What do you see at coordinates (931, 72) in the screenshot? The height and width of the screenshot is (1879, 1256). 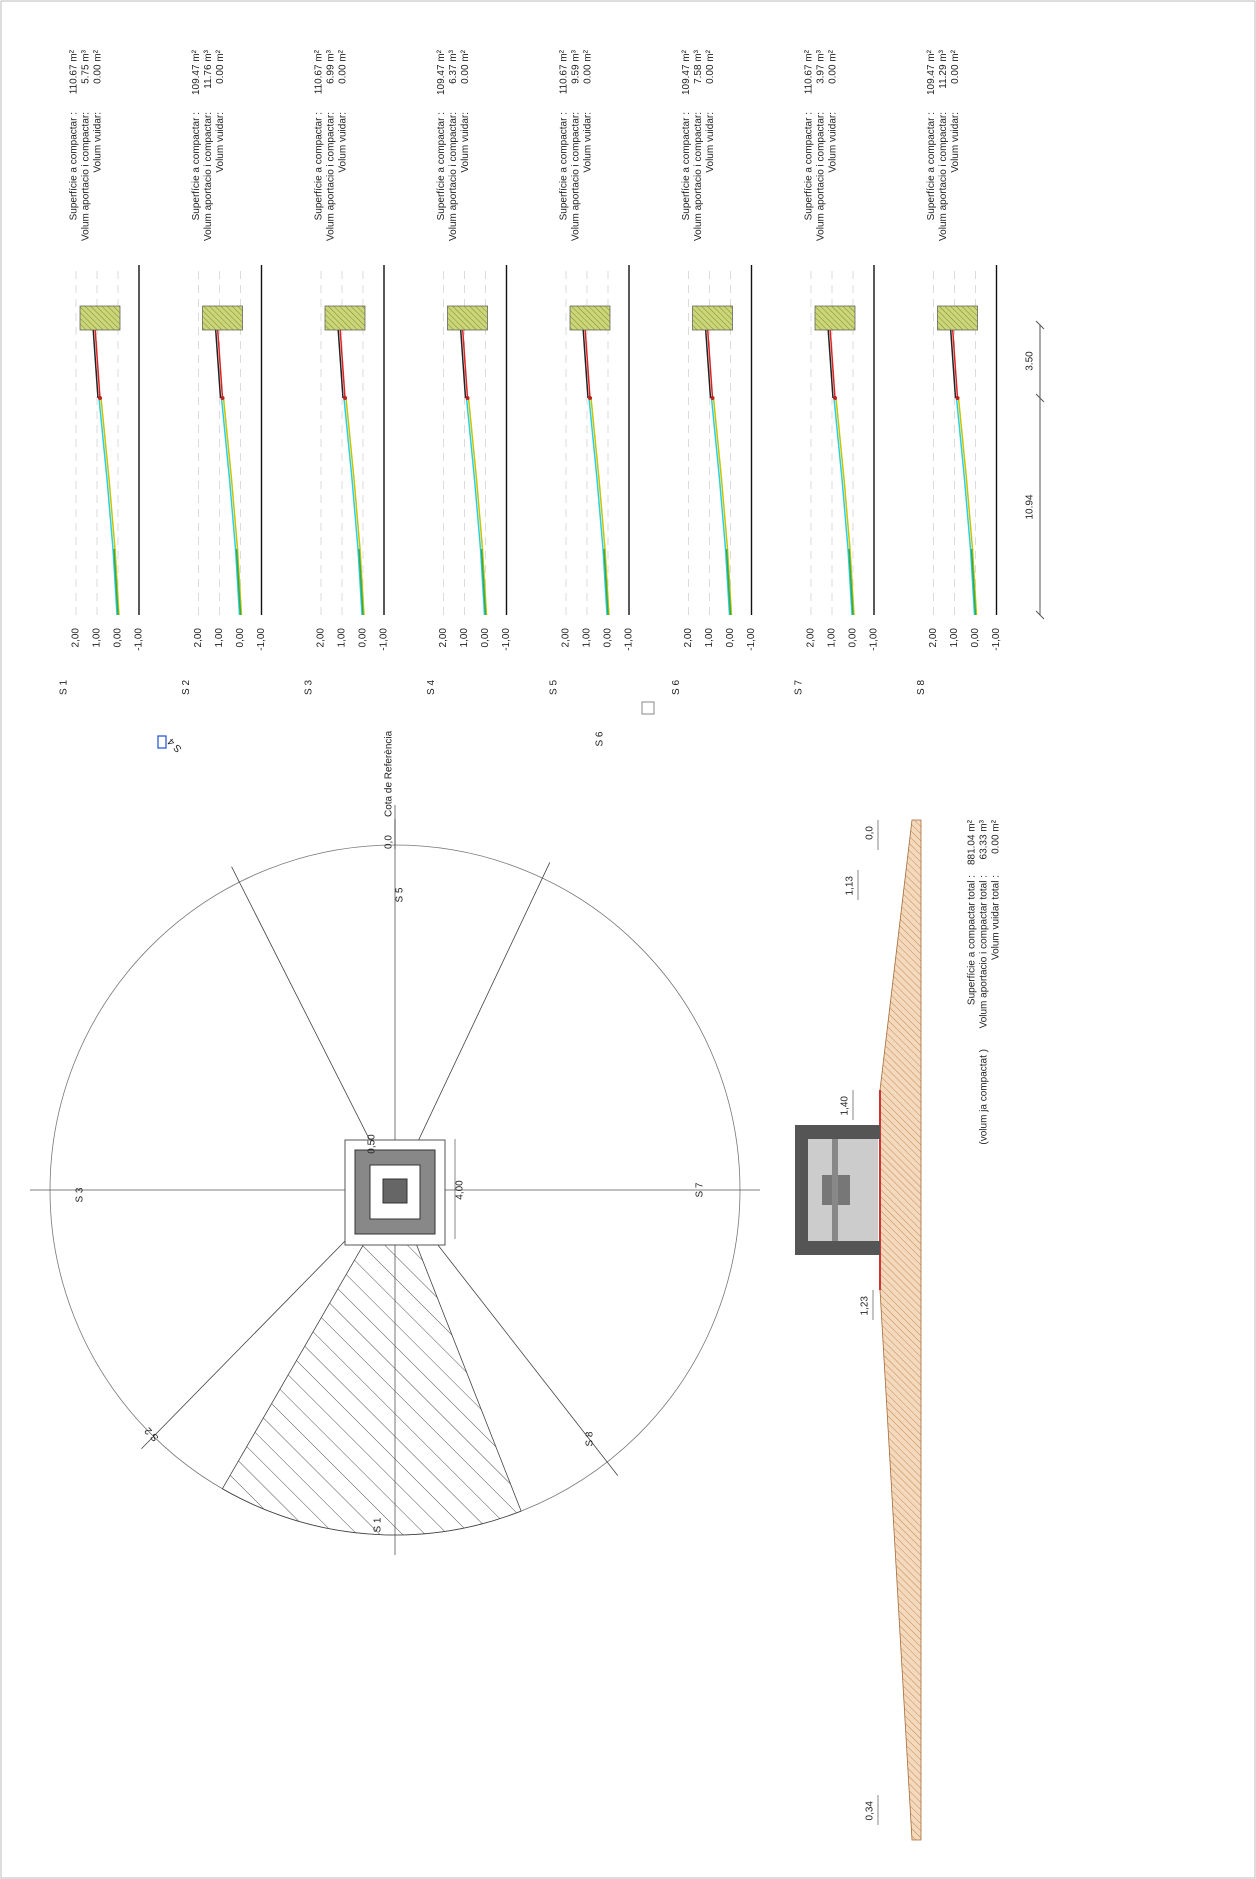 I see `summary-value: 109.47 m²` at bounding box center [931, 72].